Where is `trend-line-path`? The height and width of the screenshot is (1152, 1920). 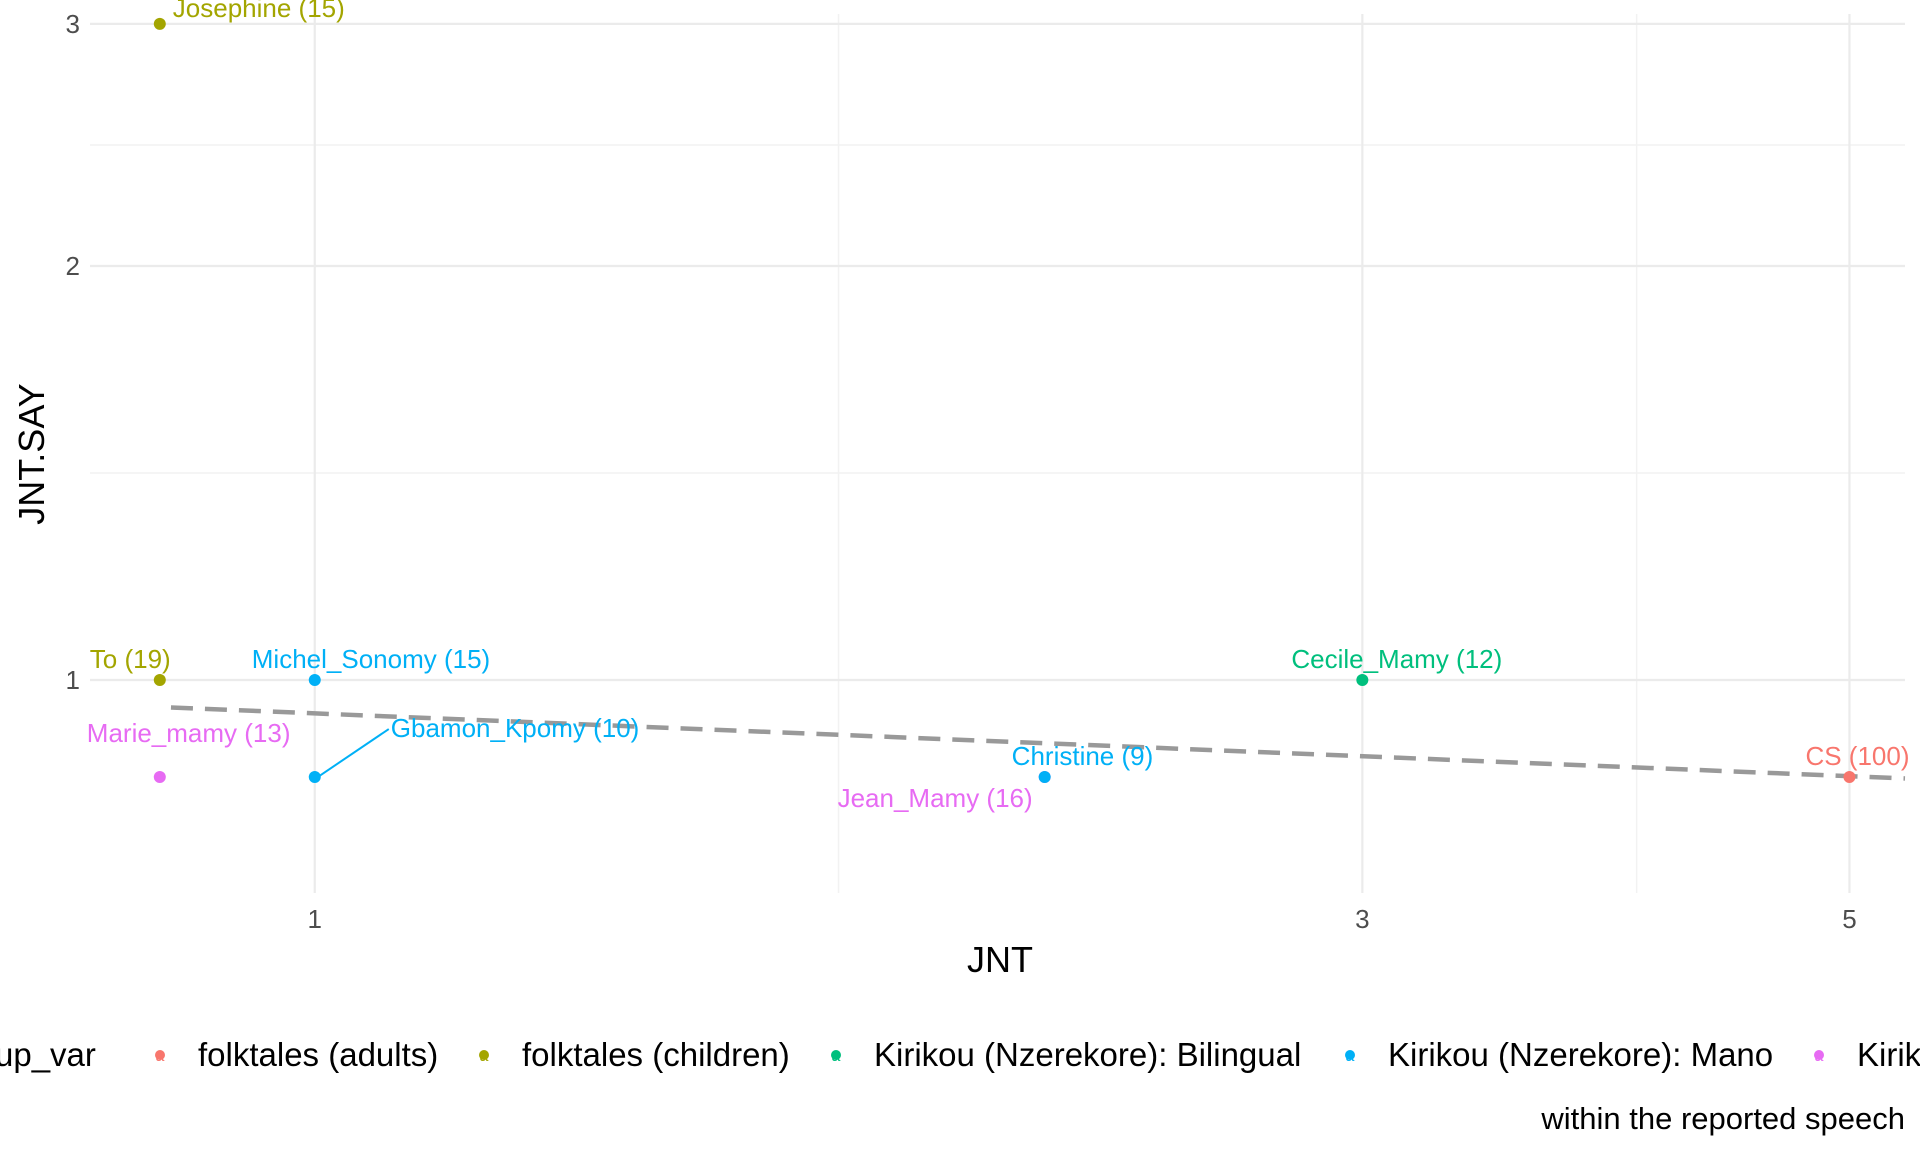 trend-line-path is located at coordinates (1038, 743).